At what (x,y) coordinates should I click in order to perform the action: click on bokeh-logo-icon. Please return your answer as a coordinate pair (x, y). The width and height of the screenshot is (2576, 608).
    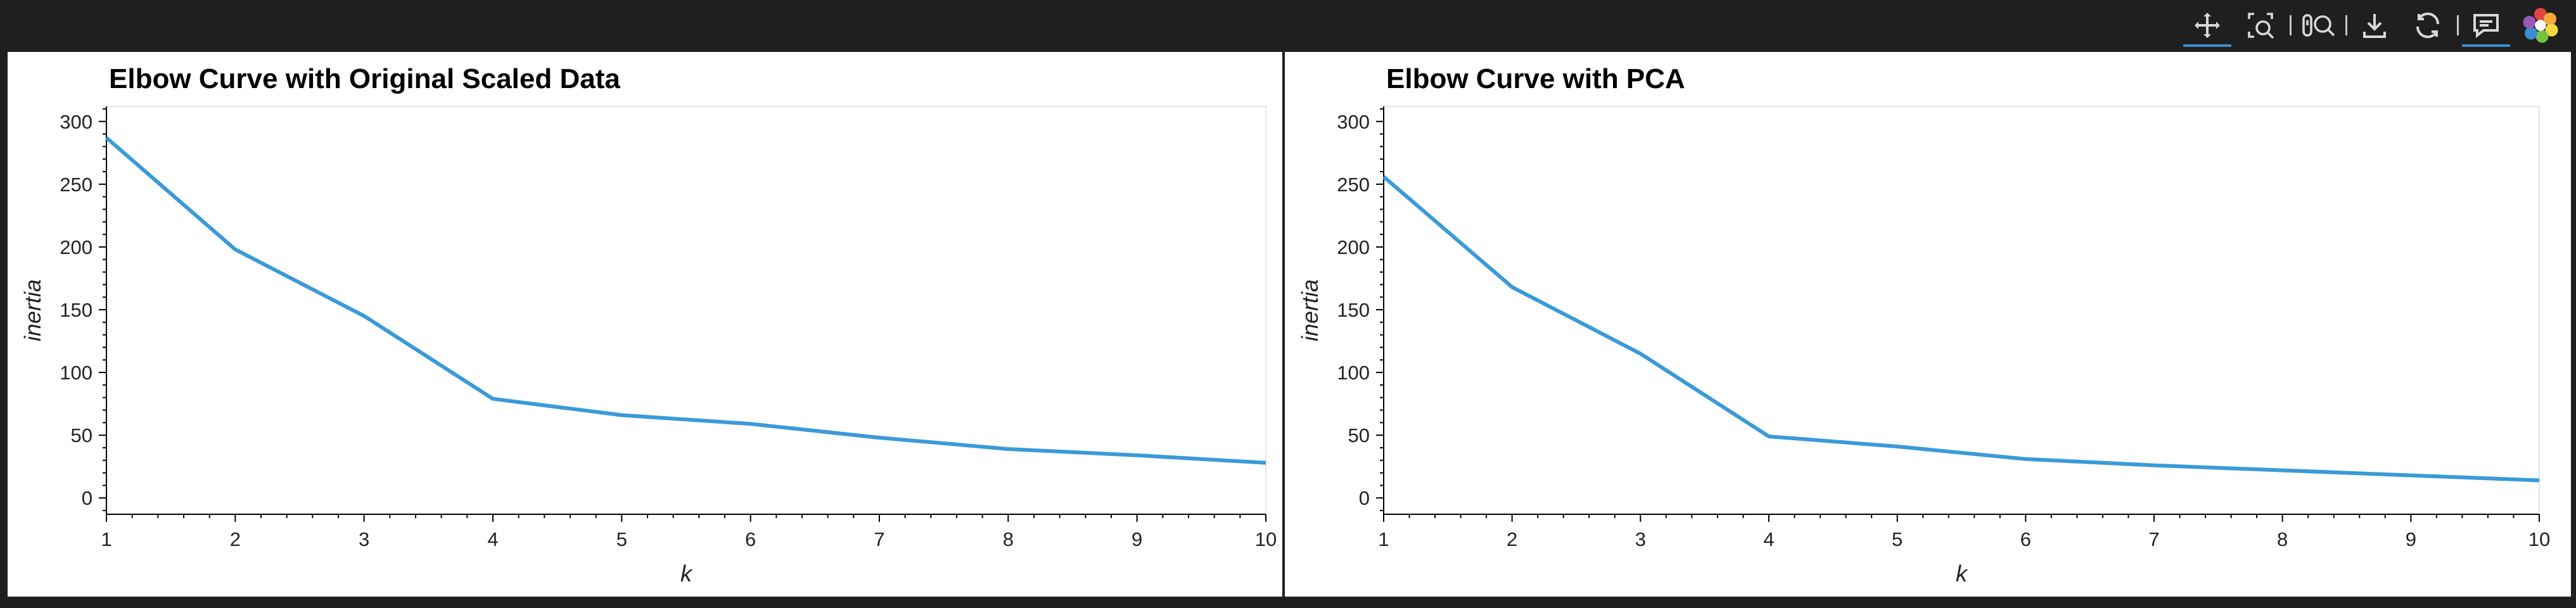
    Looking at the image, I should click on (2541, 25).